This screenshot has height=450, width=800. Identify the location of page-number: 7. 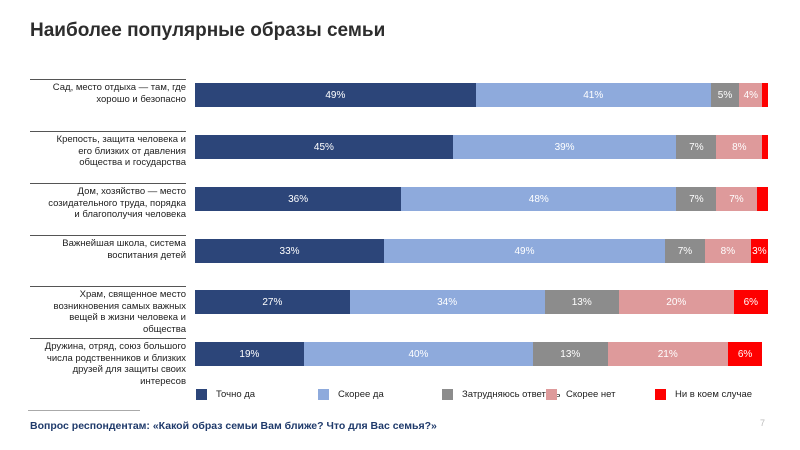
(763, 423).